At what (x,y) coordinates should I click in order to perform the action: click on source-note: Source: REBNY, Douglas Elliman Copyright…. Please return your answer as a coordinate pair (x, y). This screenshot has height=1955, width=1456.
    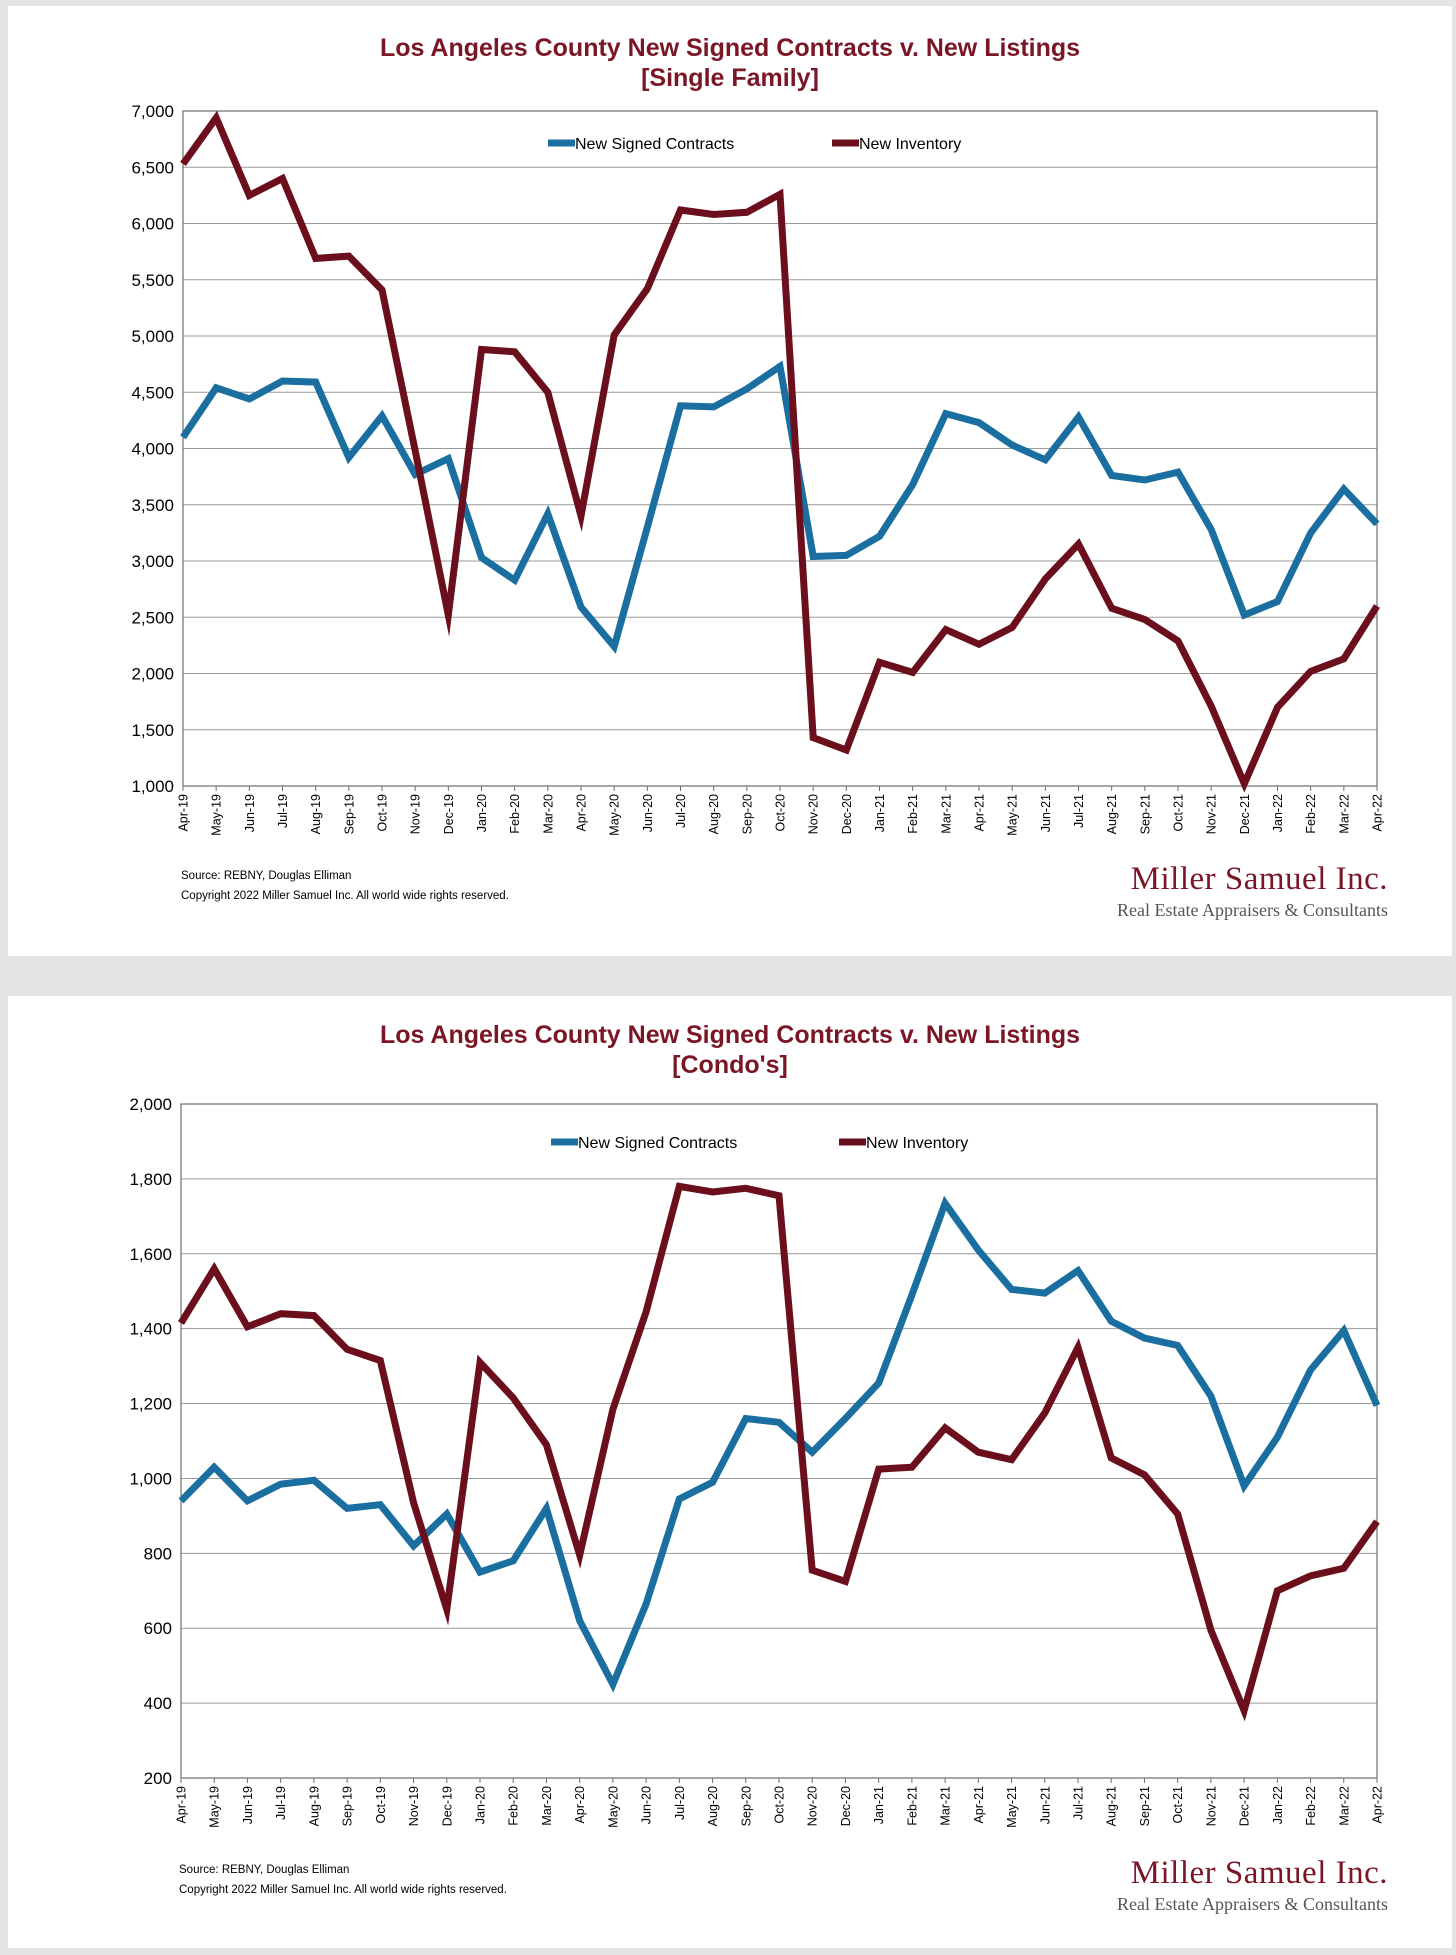
    Looking at the image, I should click on (343, 1880).